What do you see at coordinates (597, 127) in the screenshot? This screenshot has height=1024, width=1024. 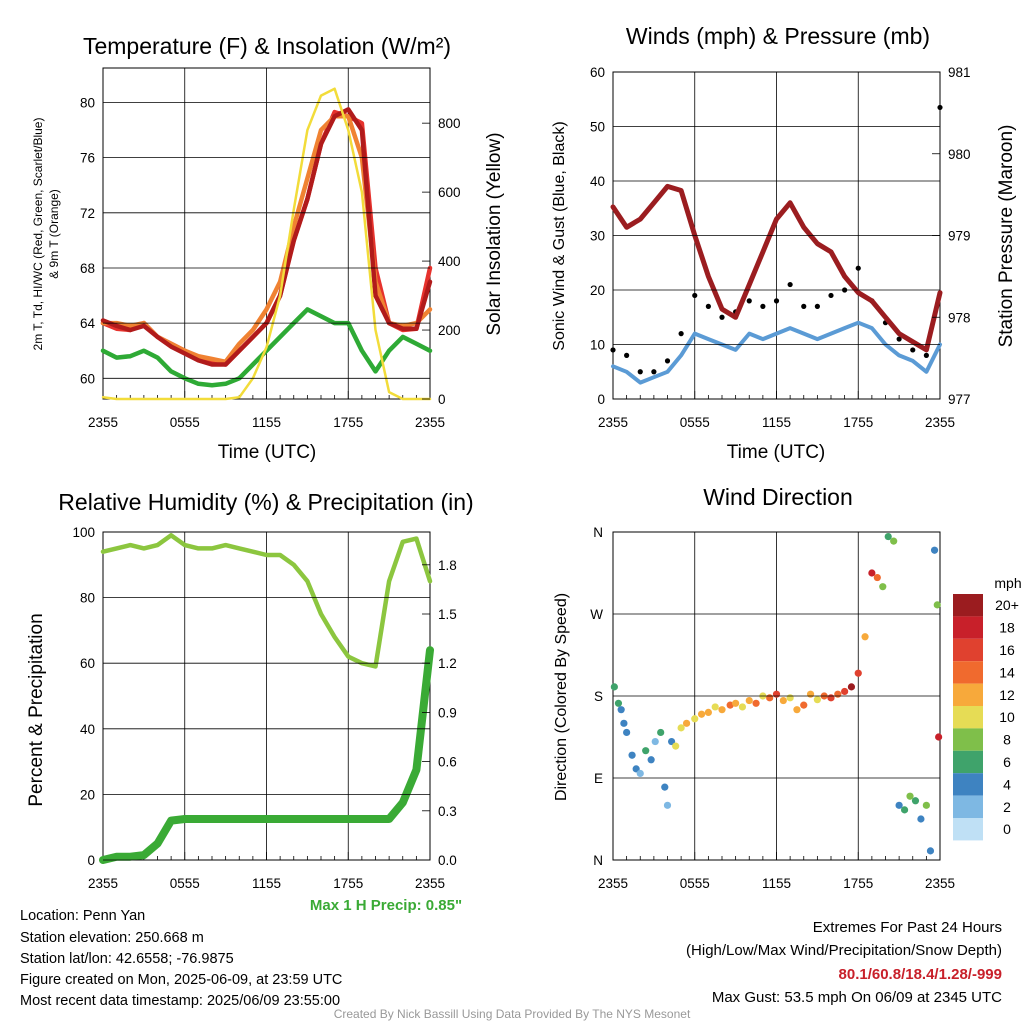 I see `winds-y-tick-label: 50` at bounding box center [597, 127].